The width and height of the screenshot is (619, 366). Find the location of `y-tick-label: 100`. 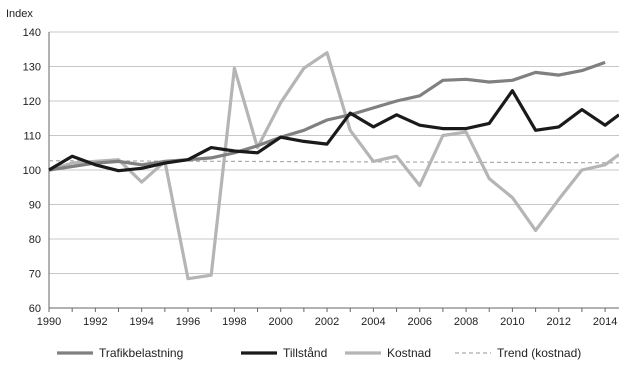

y-tick-label: 100 is located at coordinates (32, 171).